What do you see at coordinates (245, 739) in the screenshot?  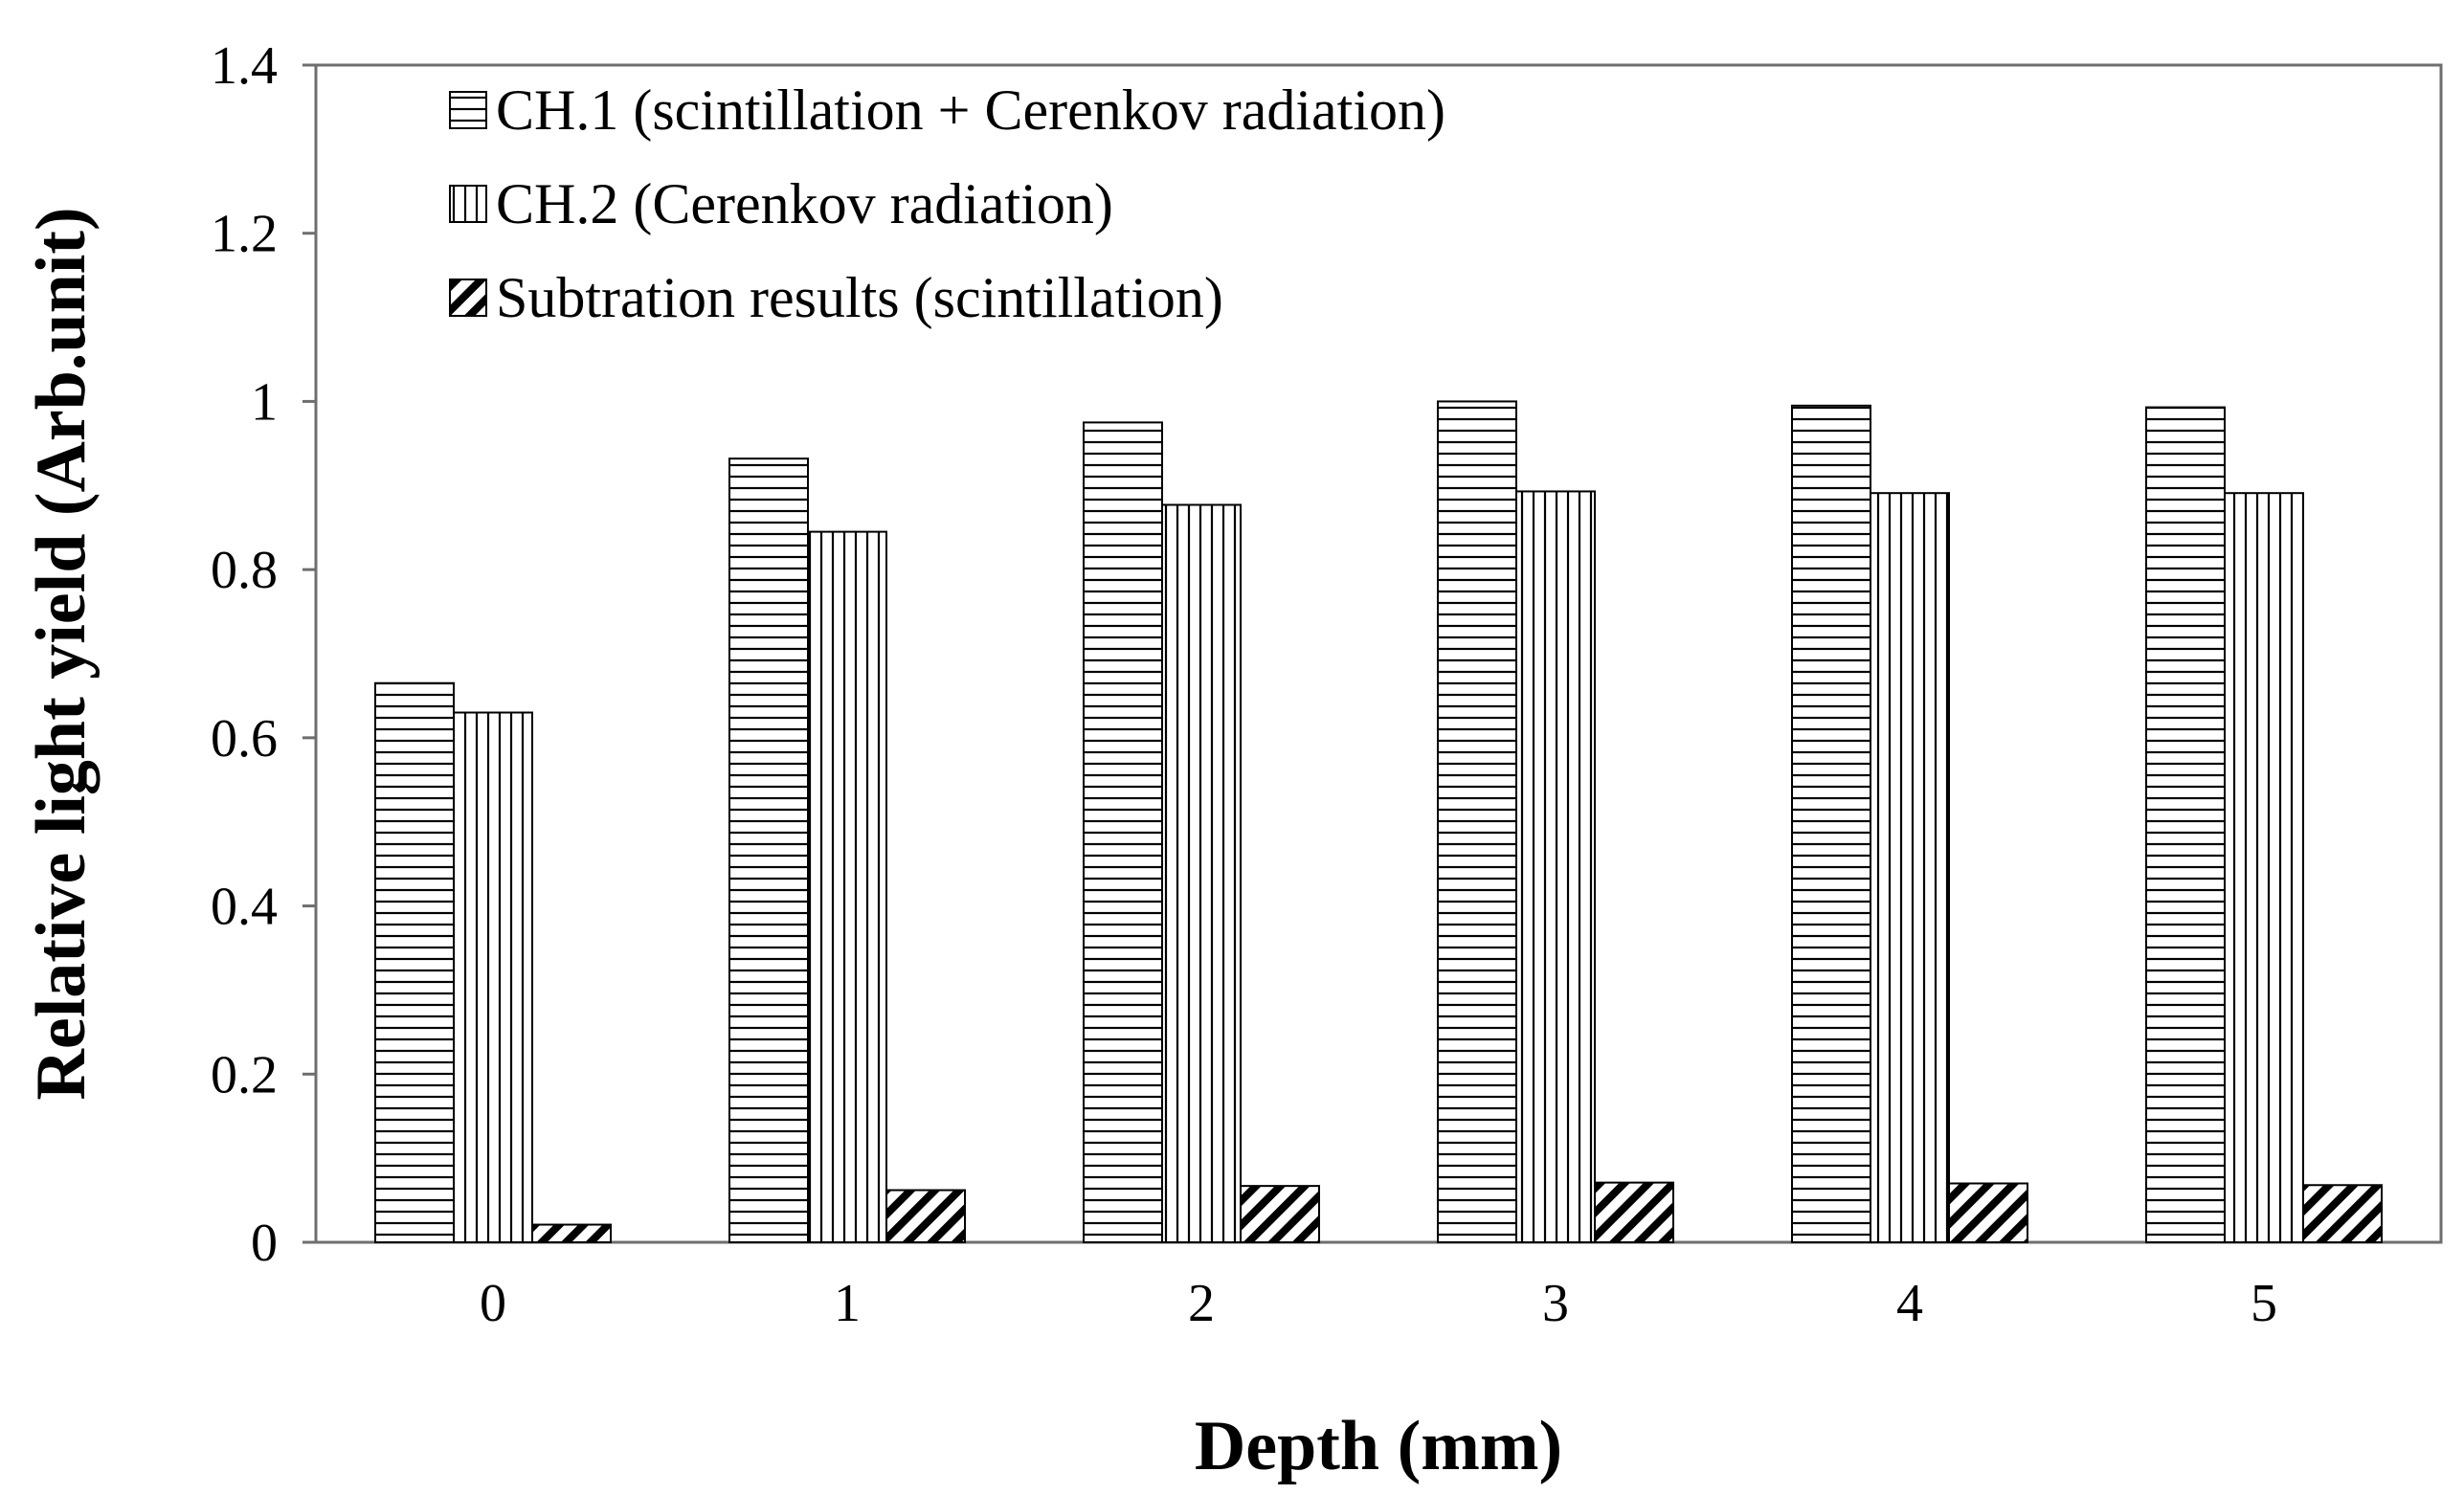 I see `y-tick-label: 0.6` at bounding box center [245, 739].